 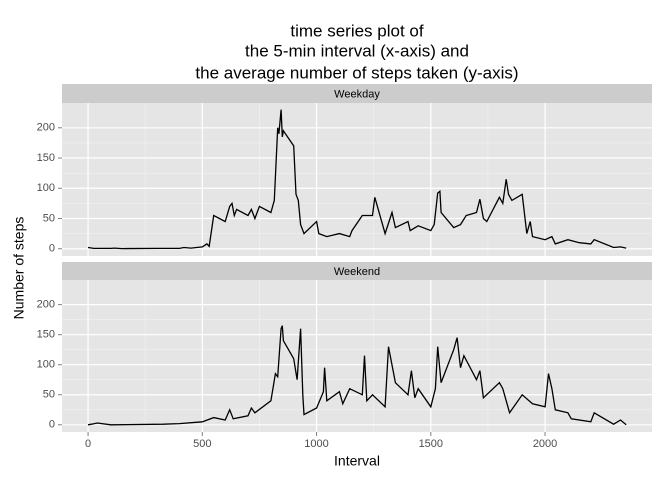 I want to click on strip-label: Weekend, so click(x=357, y=272).